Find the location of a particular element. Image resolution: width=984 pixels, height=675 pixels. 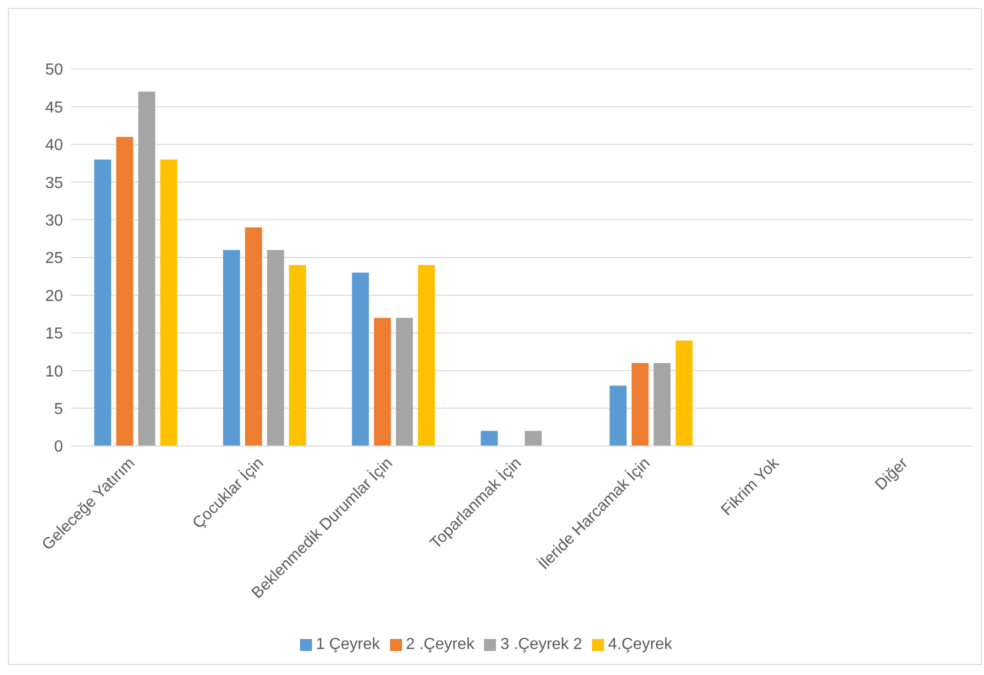

y-tick-label: 30 is located at coordinates (54, 221).